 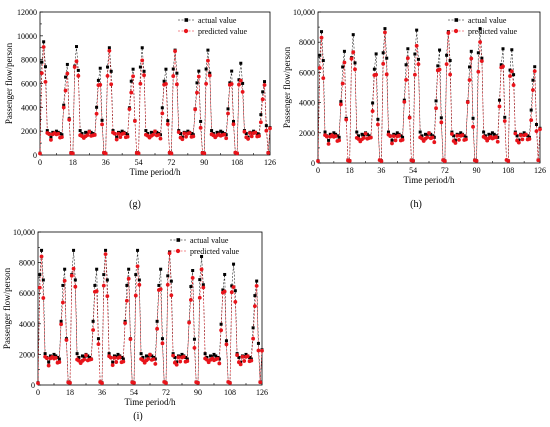 What do you see at coordinates (456, 20) in the screenshot?
I see `legend-square-marker` at bounding box center [456, 20].